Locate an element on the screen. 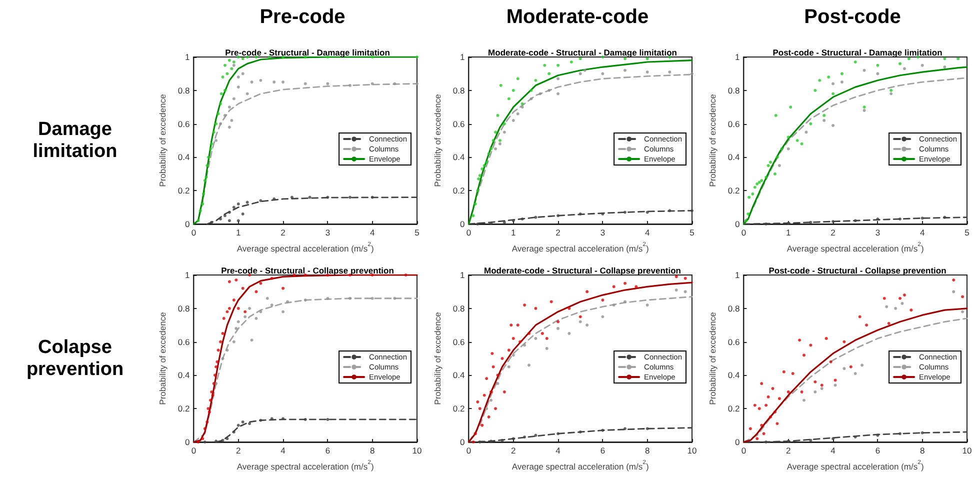 This screenshot has height=481, width=976. chart-title: Pre-code - Structural - Damage limitation is located at coordinates (307, 53).